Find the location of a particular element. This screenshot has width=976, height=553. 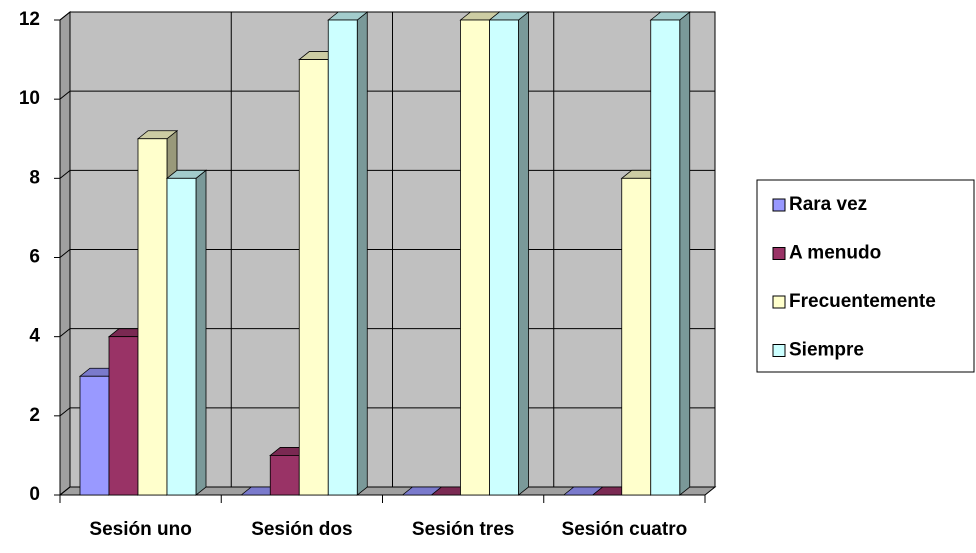

legend-label: Rara vez is located at coordinates (828, 204).